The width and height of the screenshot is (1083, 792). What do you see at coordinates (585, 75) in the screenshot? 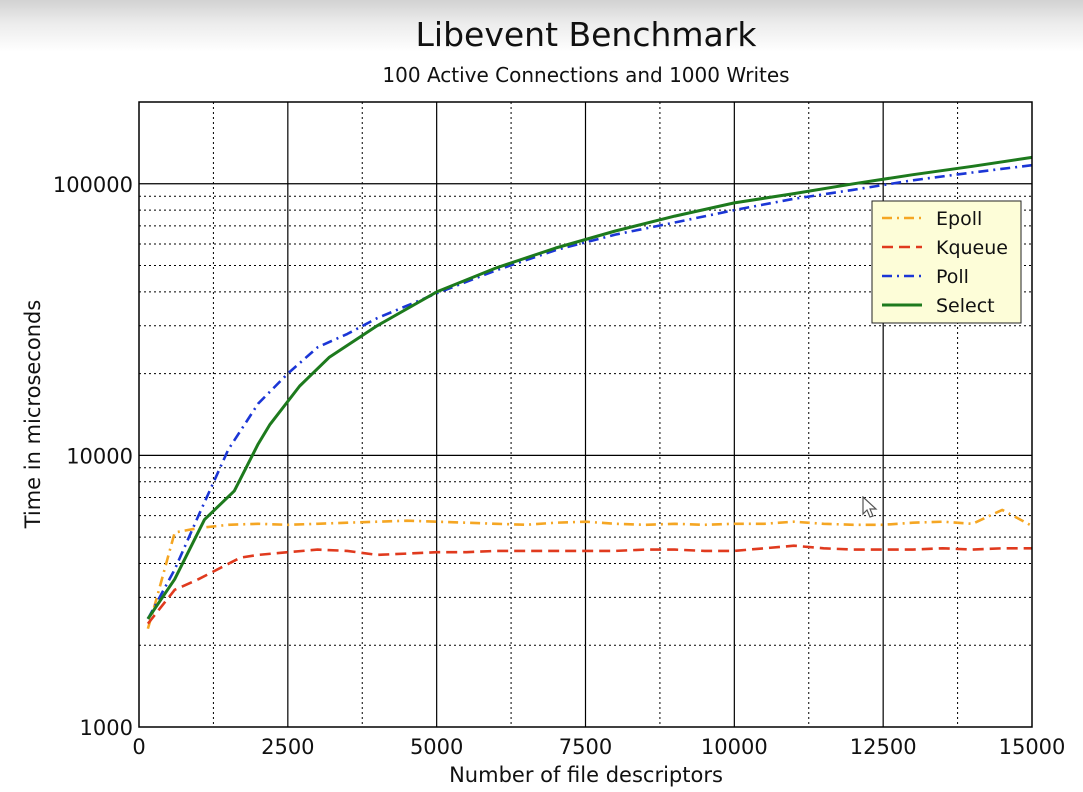
I see `chart-subtitle: 100 Active Connections and 1000 Writes` at bounding box center [585, 75].